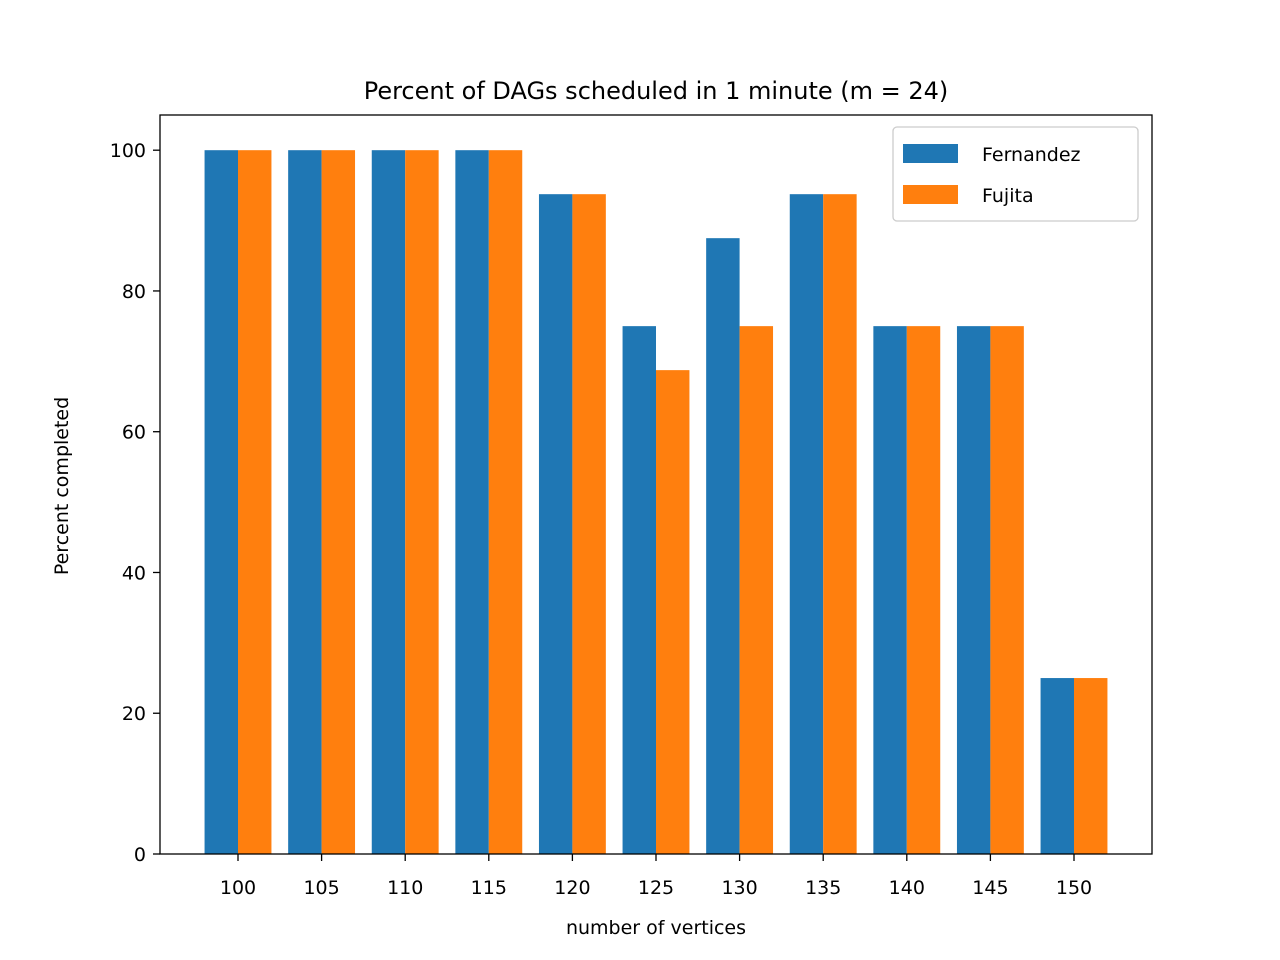 This screenshot has height=960, width=1280. Describe the element at coordinates (62, 486) in the screenshot. I see `y-axis-label: Percent completed` at that location.